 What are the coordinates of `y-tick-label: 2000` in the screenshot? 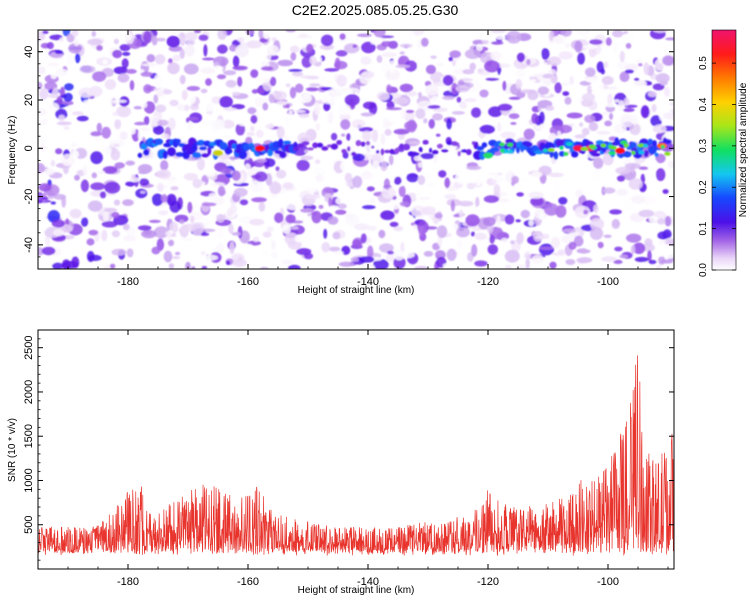 It's located at (29, 392).